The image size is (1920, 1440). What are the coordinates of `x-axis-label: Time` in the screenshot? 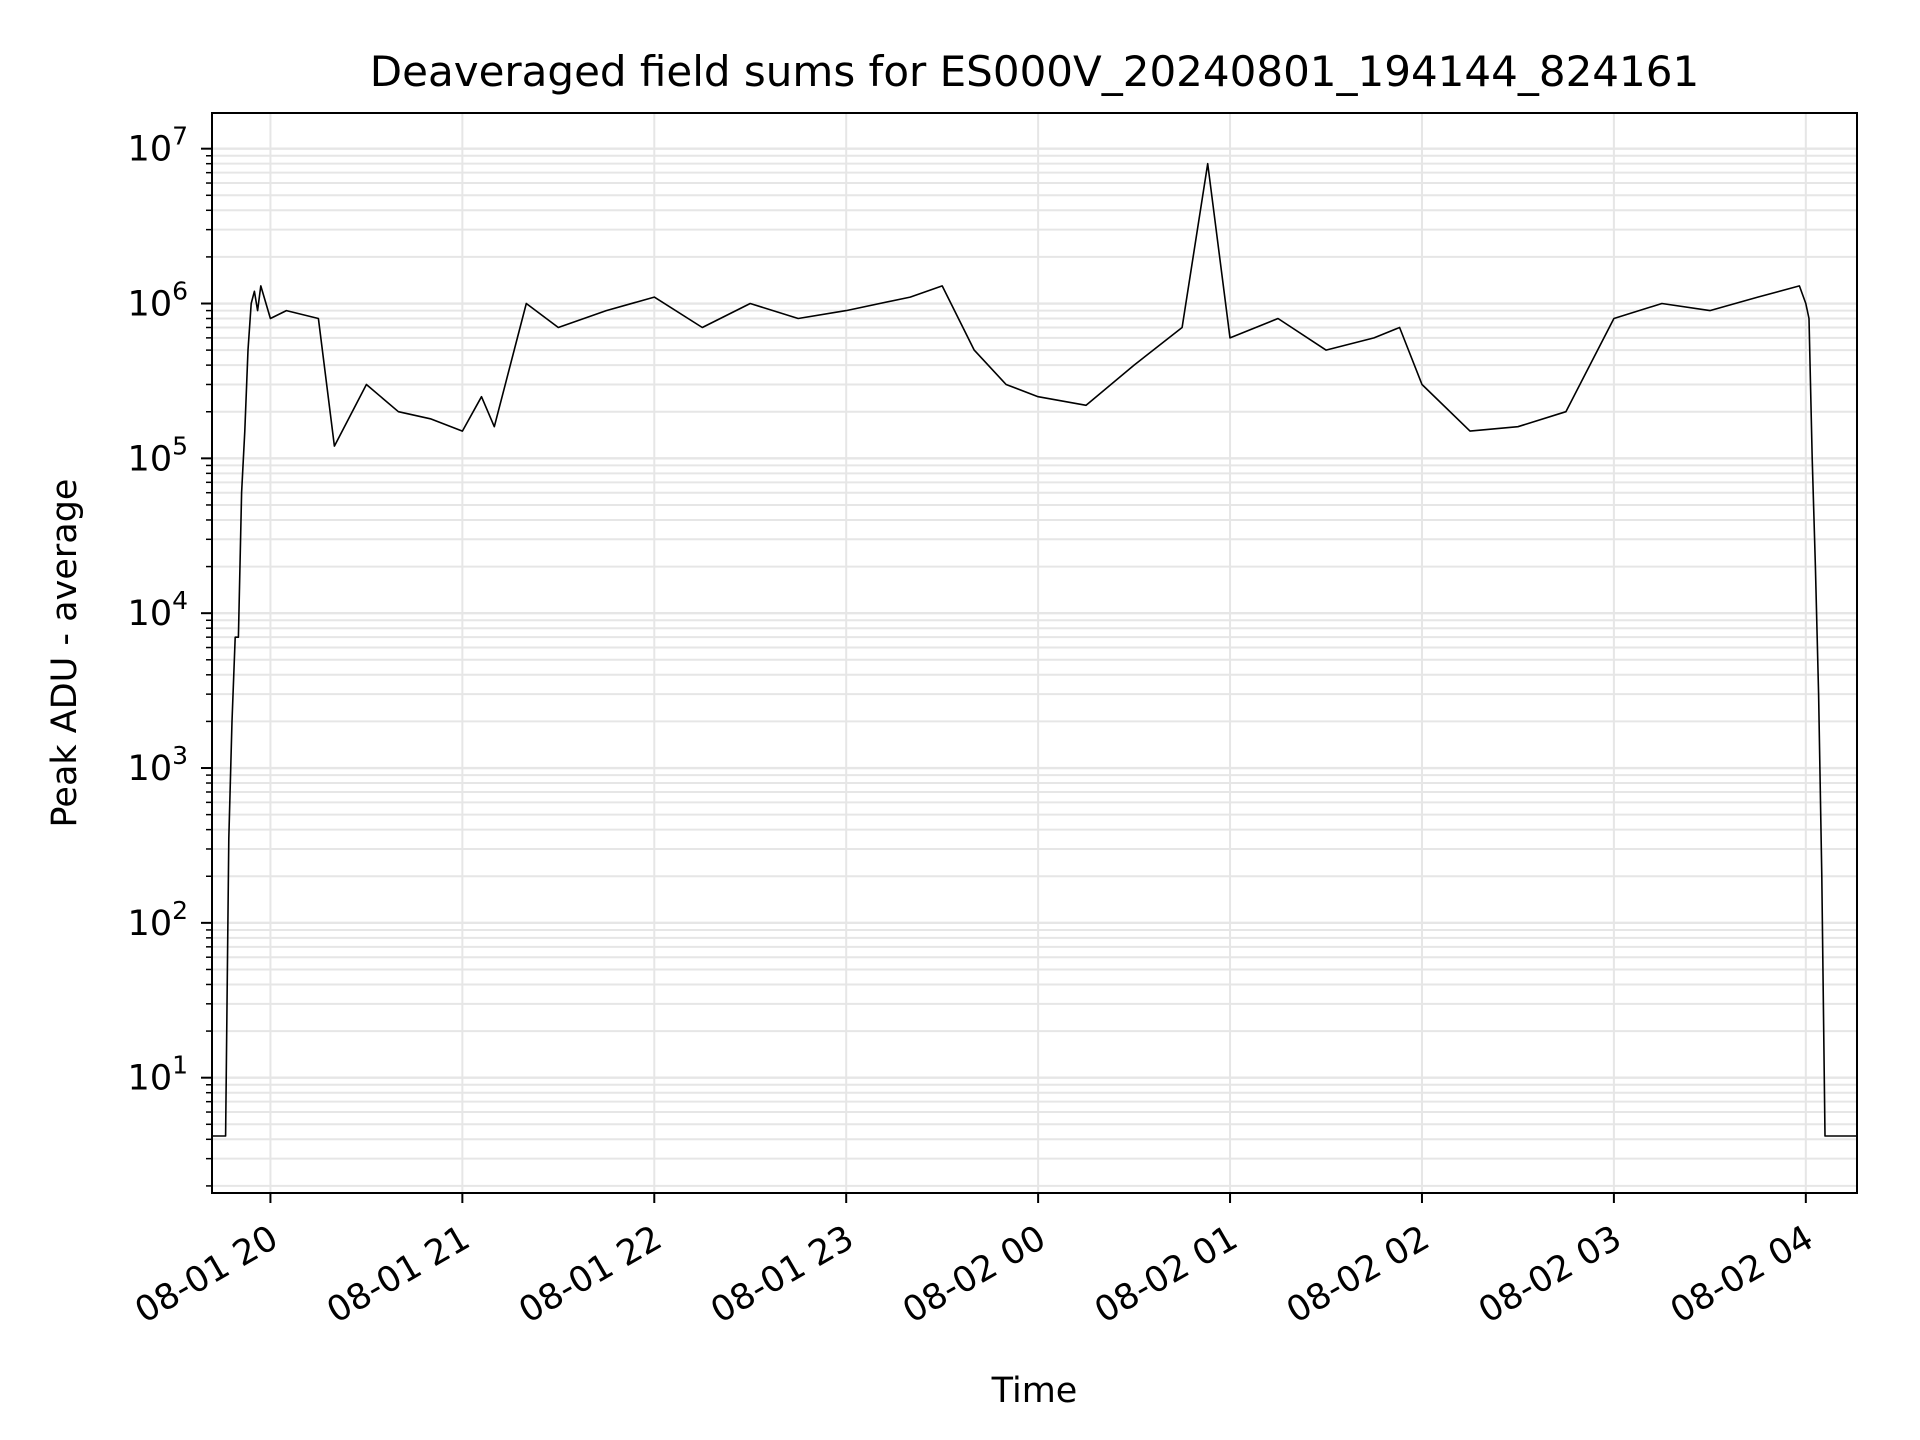 It's located at (1034, 1391).